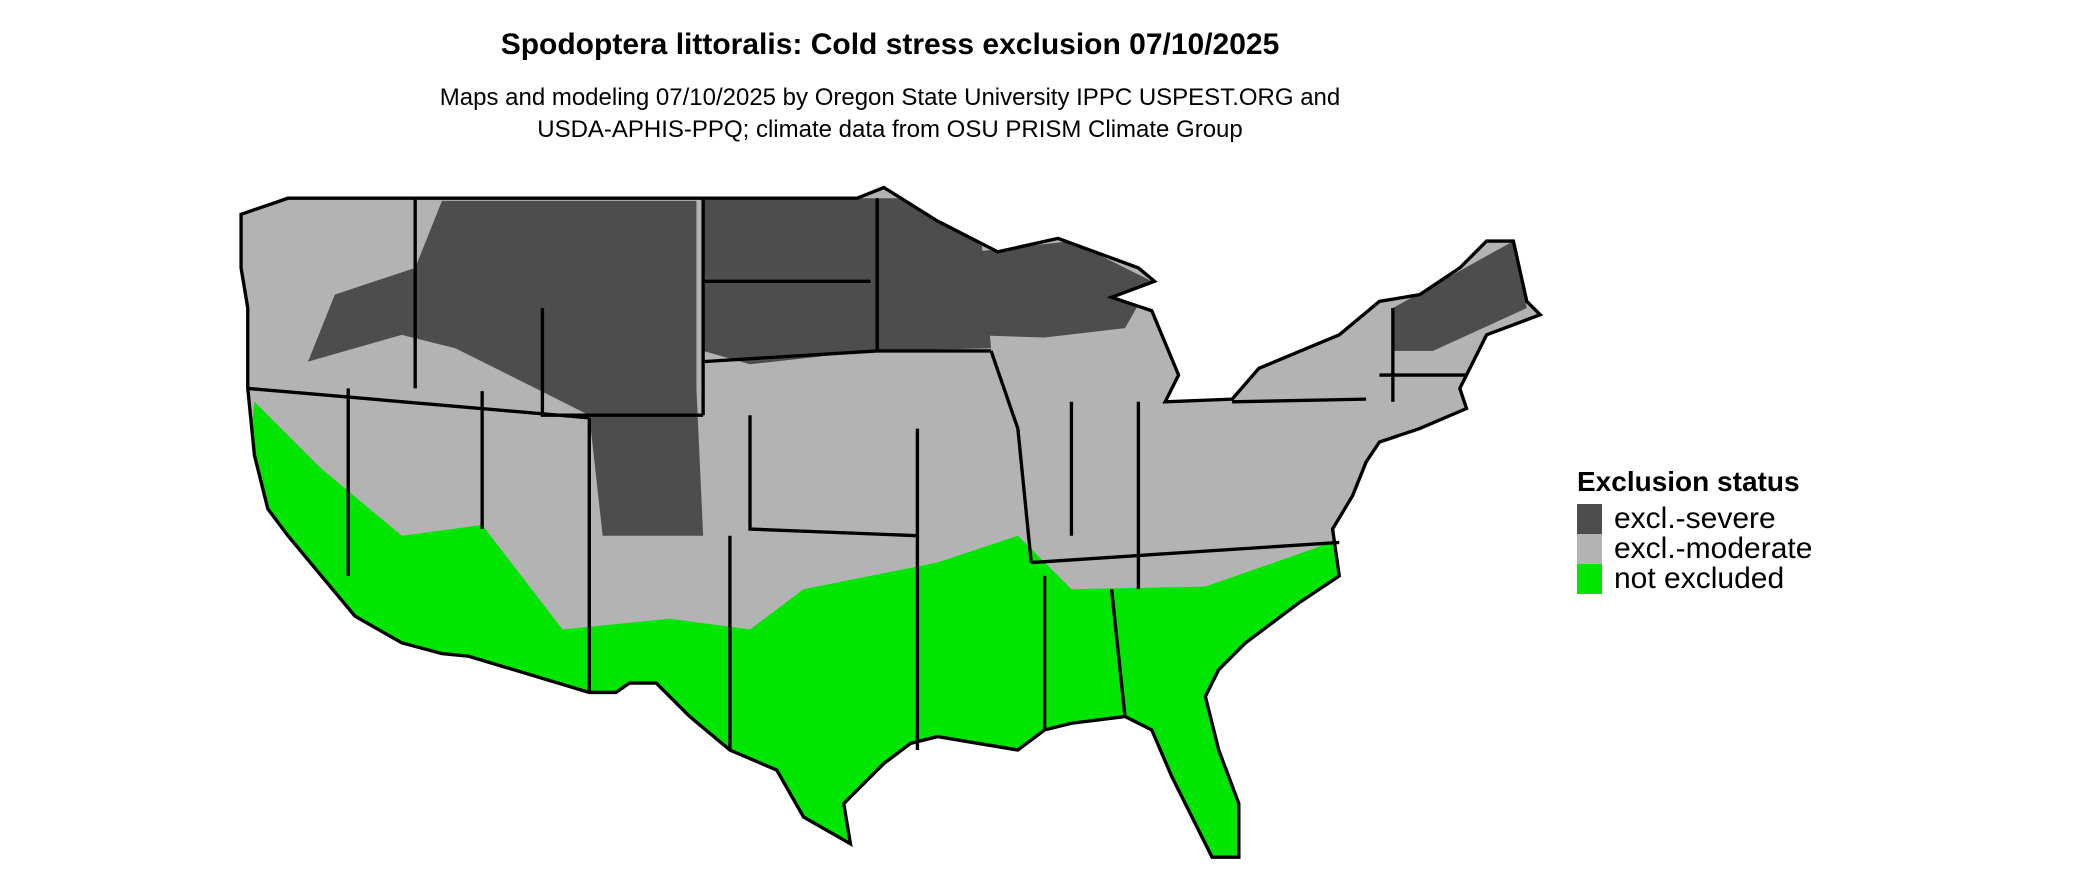 This screenshot has height=892, width=2100. Describe the element at coordinates (1699, 578) in the screenshot. I see `legend-label: not excluded` at that location.